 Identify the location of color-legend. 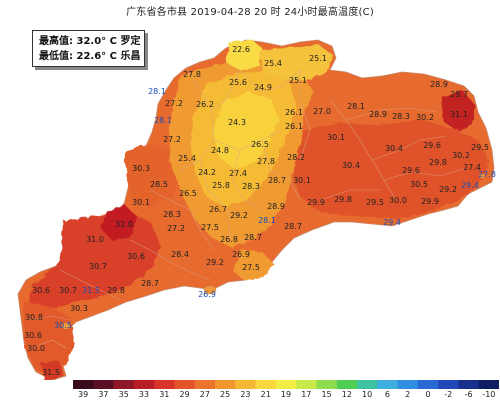
(286, 384).